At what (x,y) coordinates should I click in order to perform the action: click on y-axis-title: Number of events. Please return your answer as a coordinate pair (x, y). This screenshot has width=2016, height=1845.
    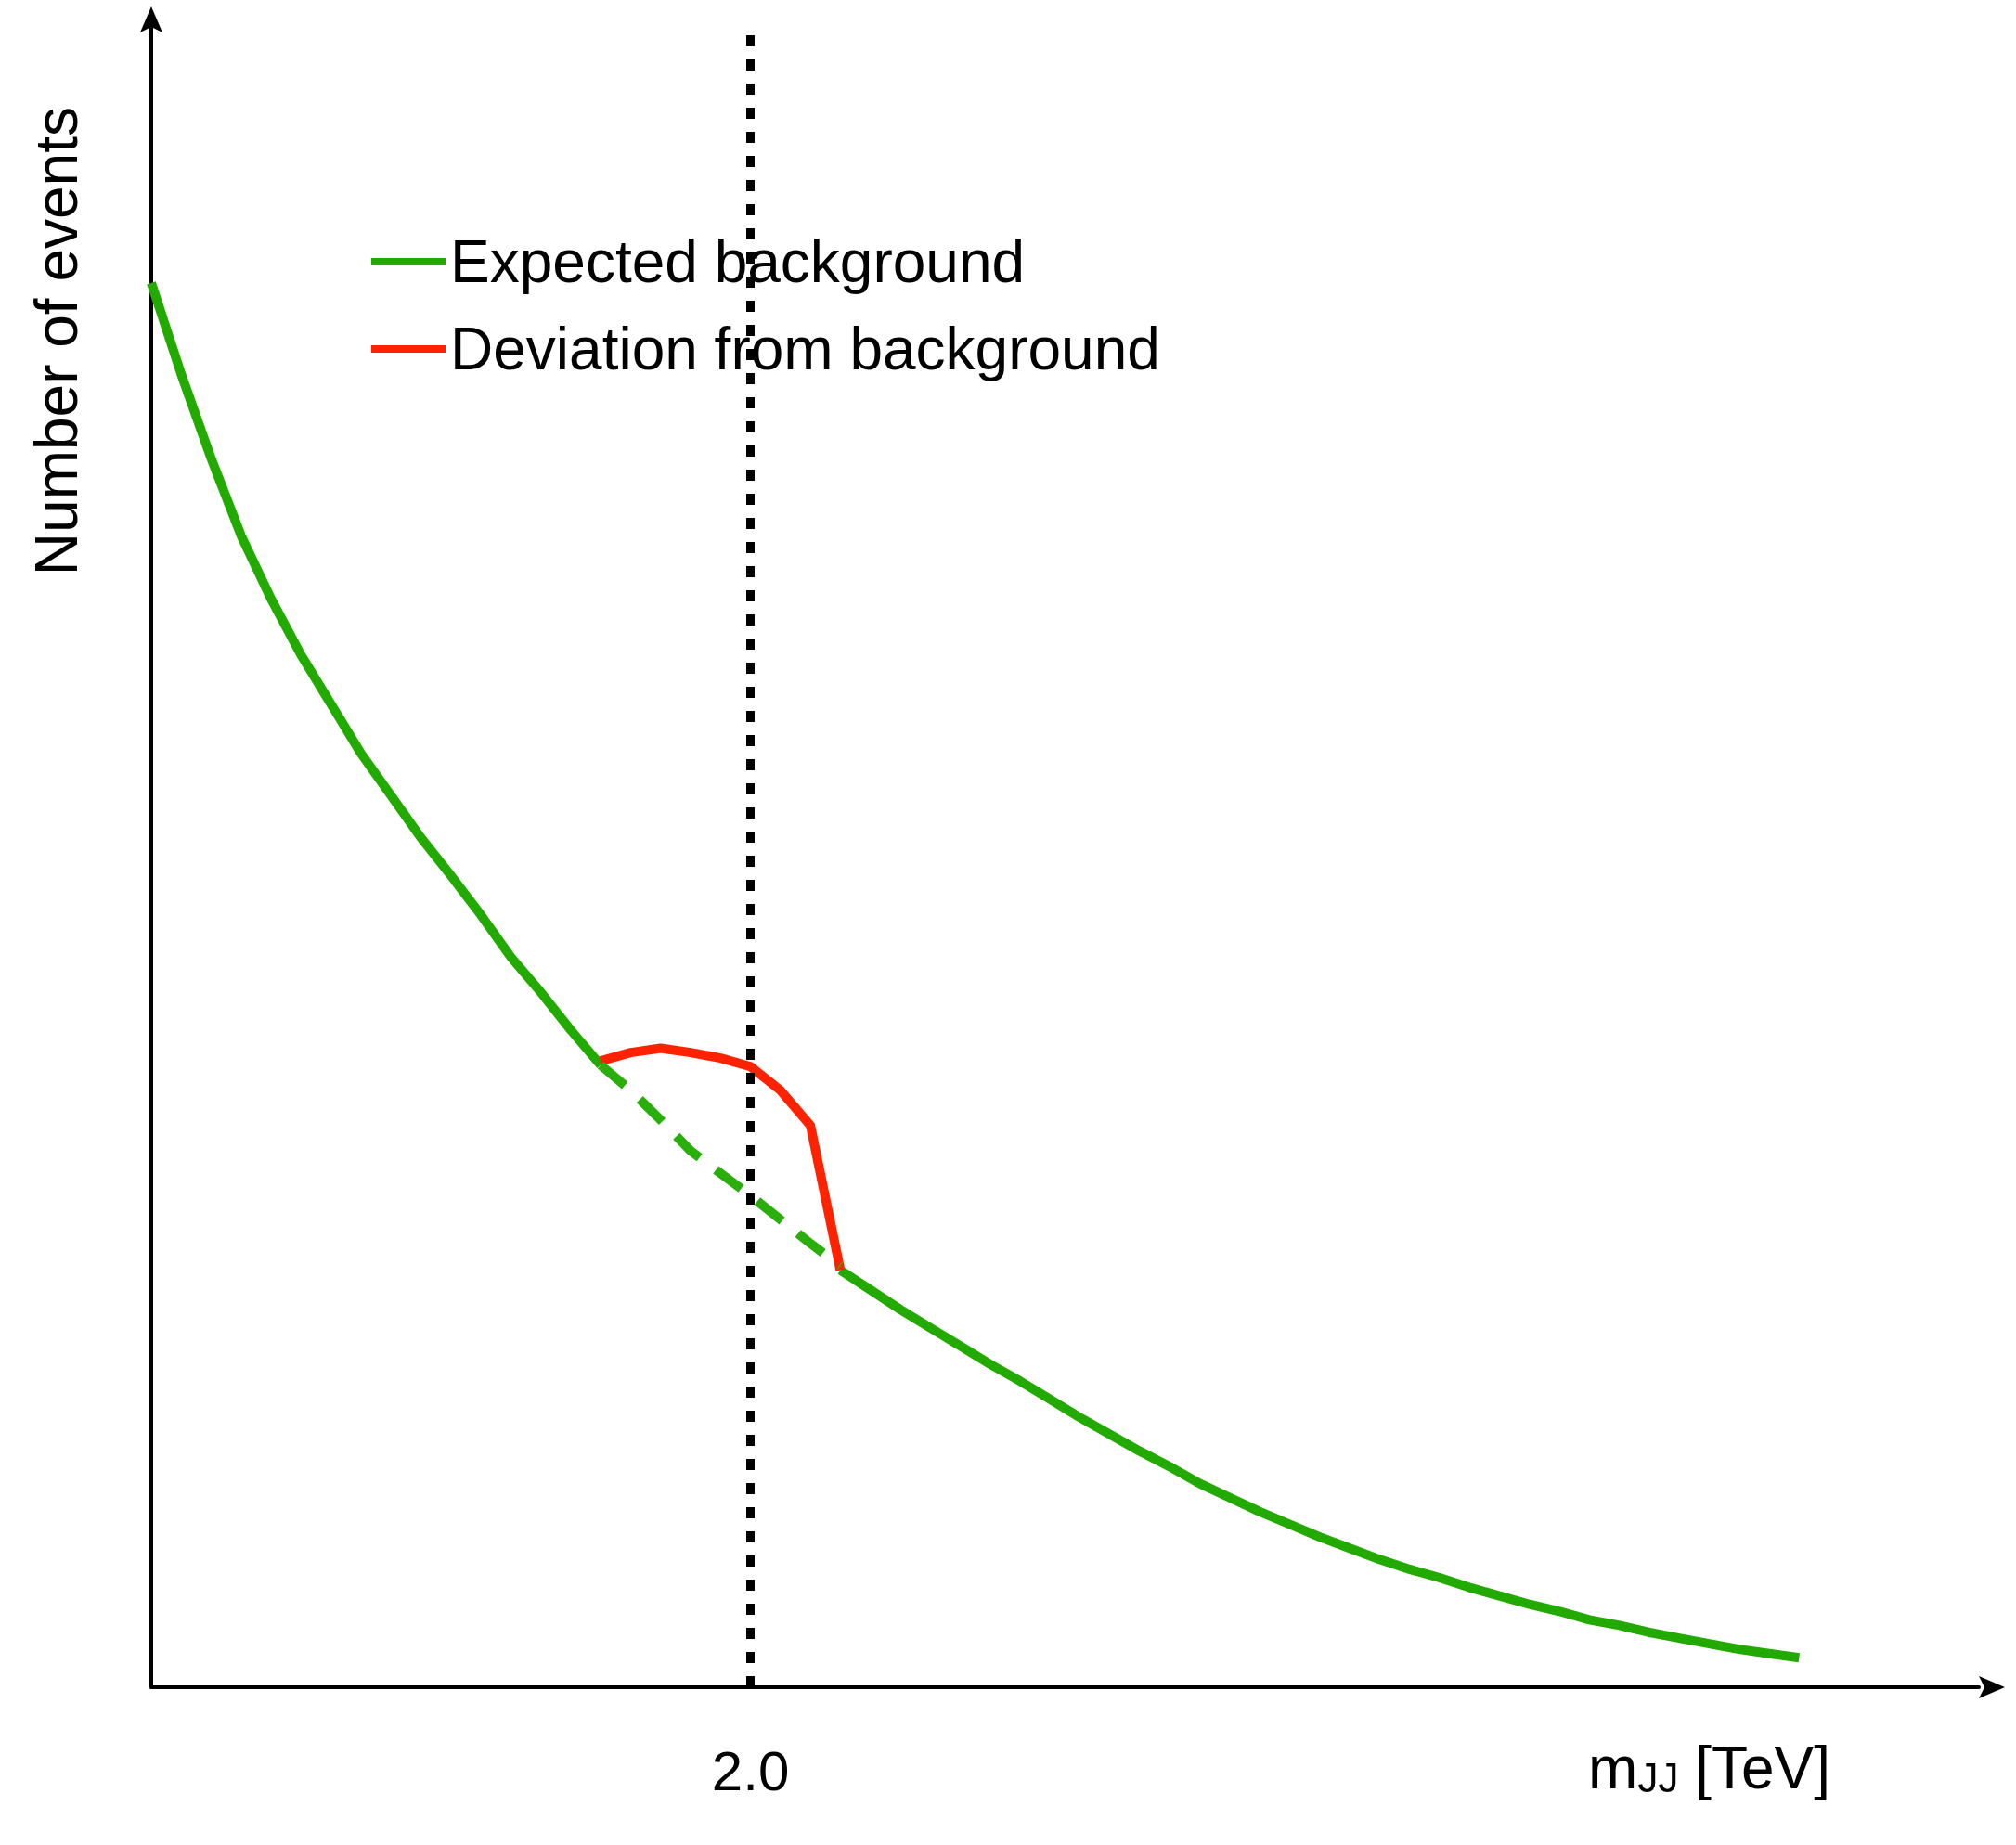
    Looking at the image, I should click on (56, 341).